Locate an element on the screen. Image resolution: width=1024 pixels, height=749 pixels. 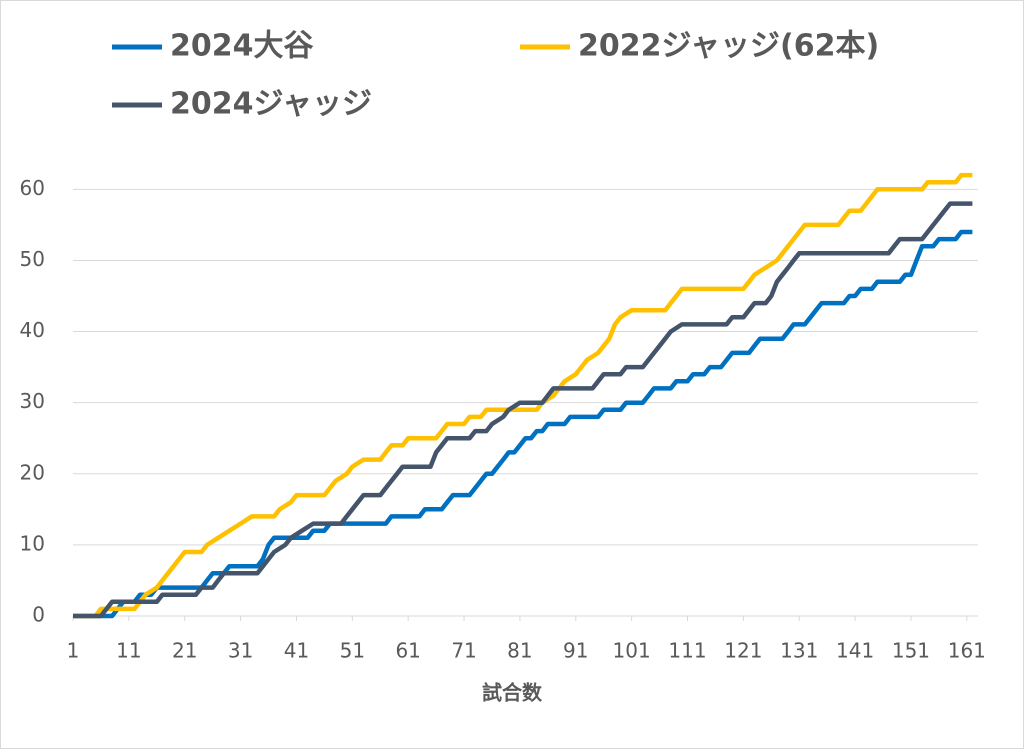
x-tick-label: 81 is located at coordinates (519, 651).